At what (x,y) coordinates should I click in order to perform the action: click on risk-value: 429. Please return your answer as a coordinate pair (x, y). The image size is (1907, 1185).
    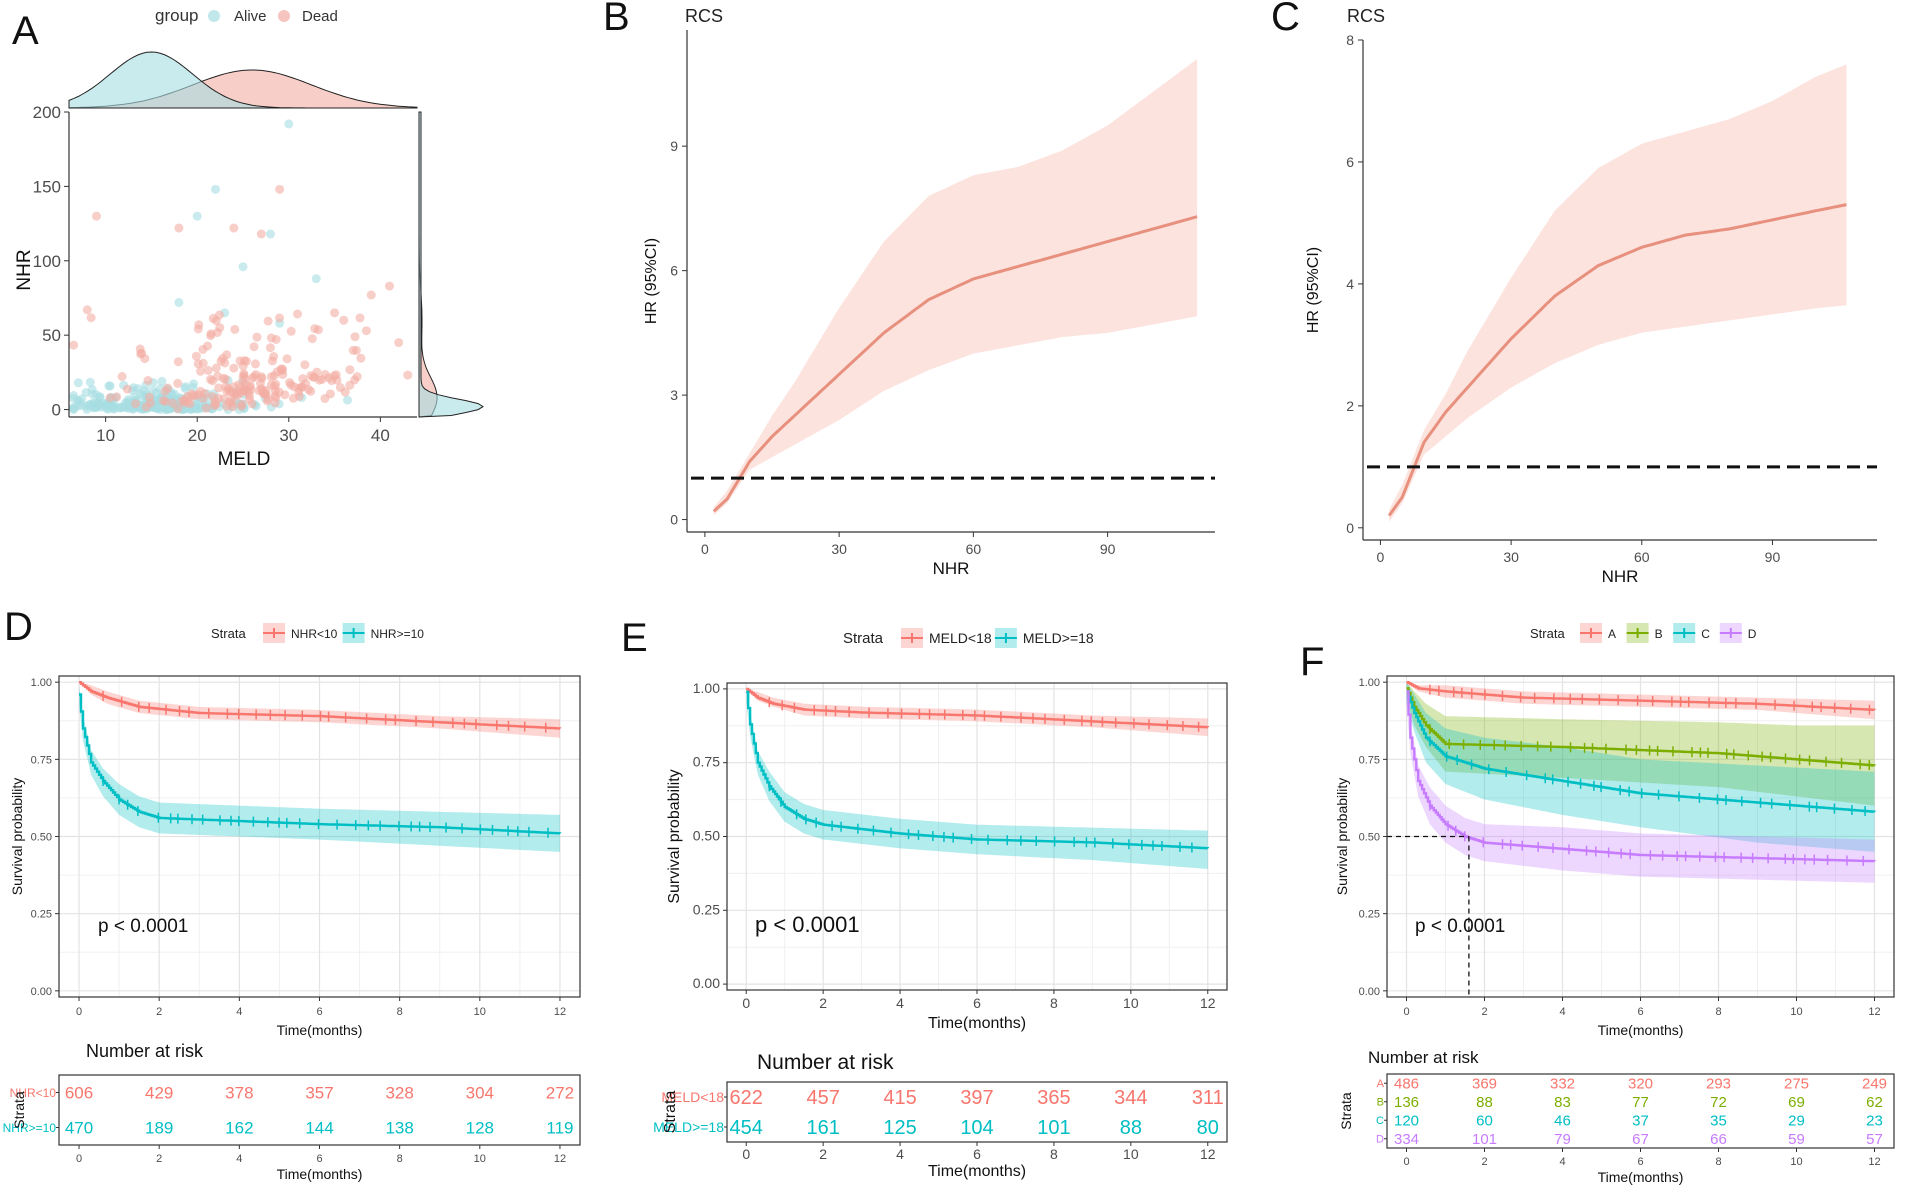
    Looking at the image, I should click on (159, 1093).